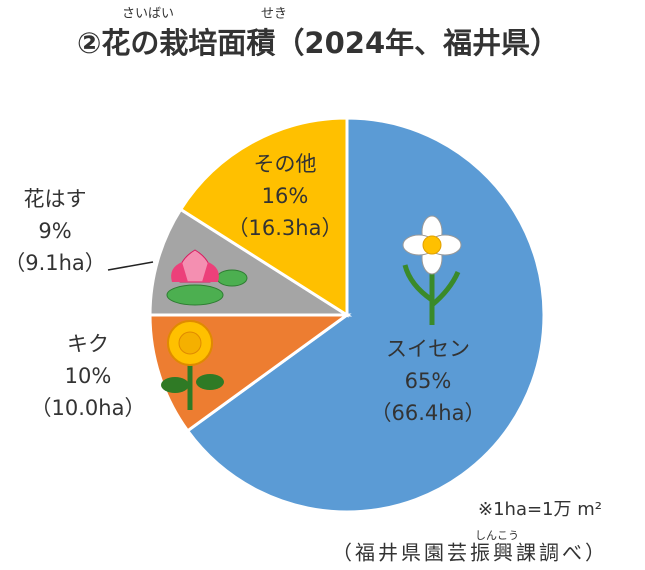  What do you see at coordinates (318, 43) in the screenshot?
I see `chart-title: ②花の栽培面積（2024年、福井県）` at bounding box center [318, 43].